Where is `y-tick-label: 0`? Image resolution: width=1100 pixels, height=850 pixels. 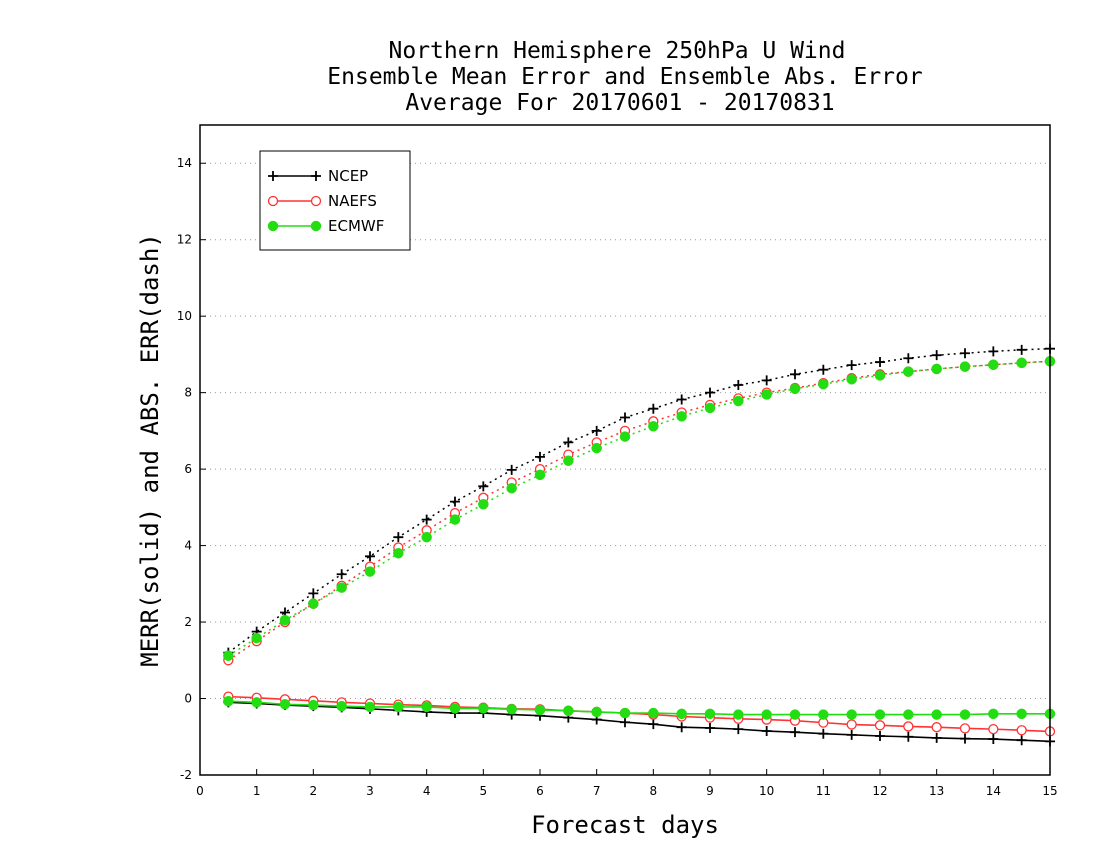 y-tick-label: 0 is located at coordinates (188, 699).